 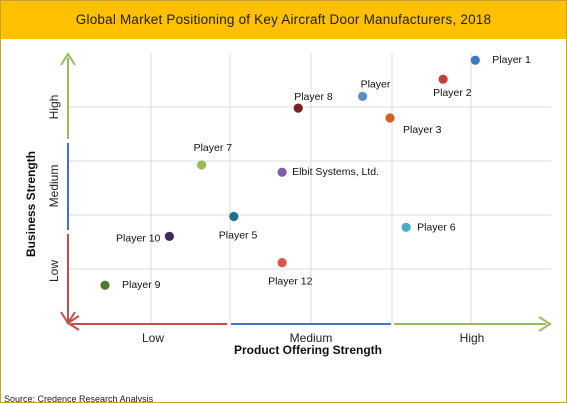 I want to click on data-point-label: Player 12, so click(x=290, y=282).